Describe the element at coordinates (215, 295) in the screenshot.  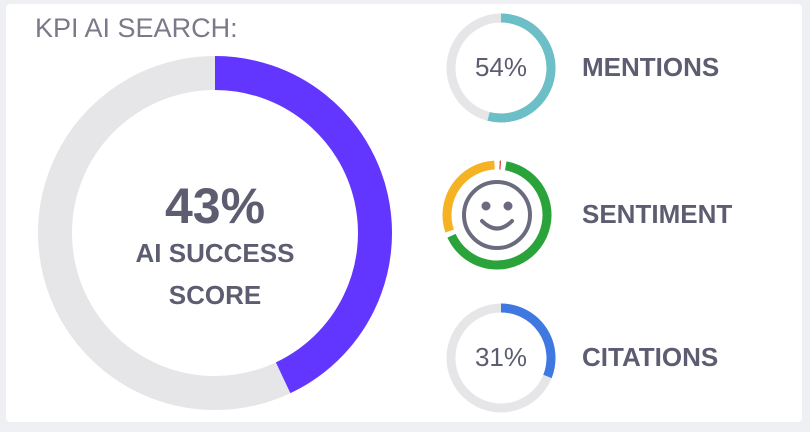
I see `score-label: SCORE` at that location.